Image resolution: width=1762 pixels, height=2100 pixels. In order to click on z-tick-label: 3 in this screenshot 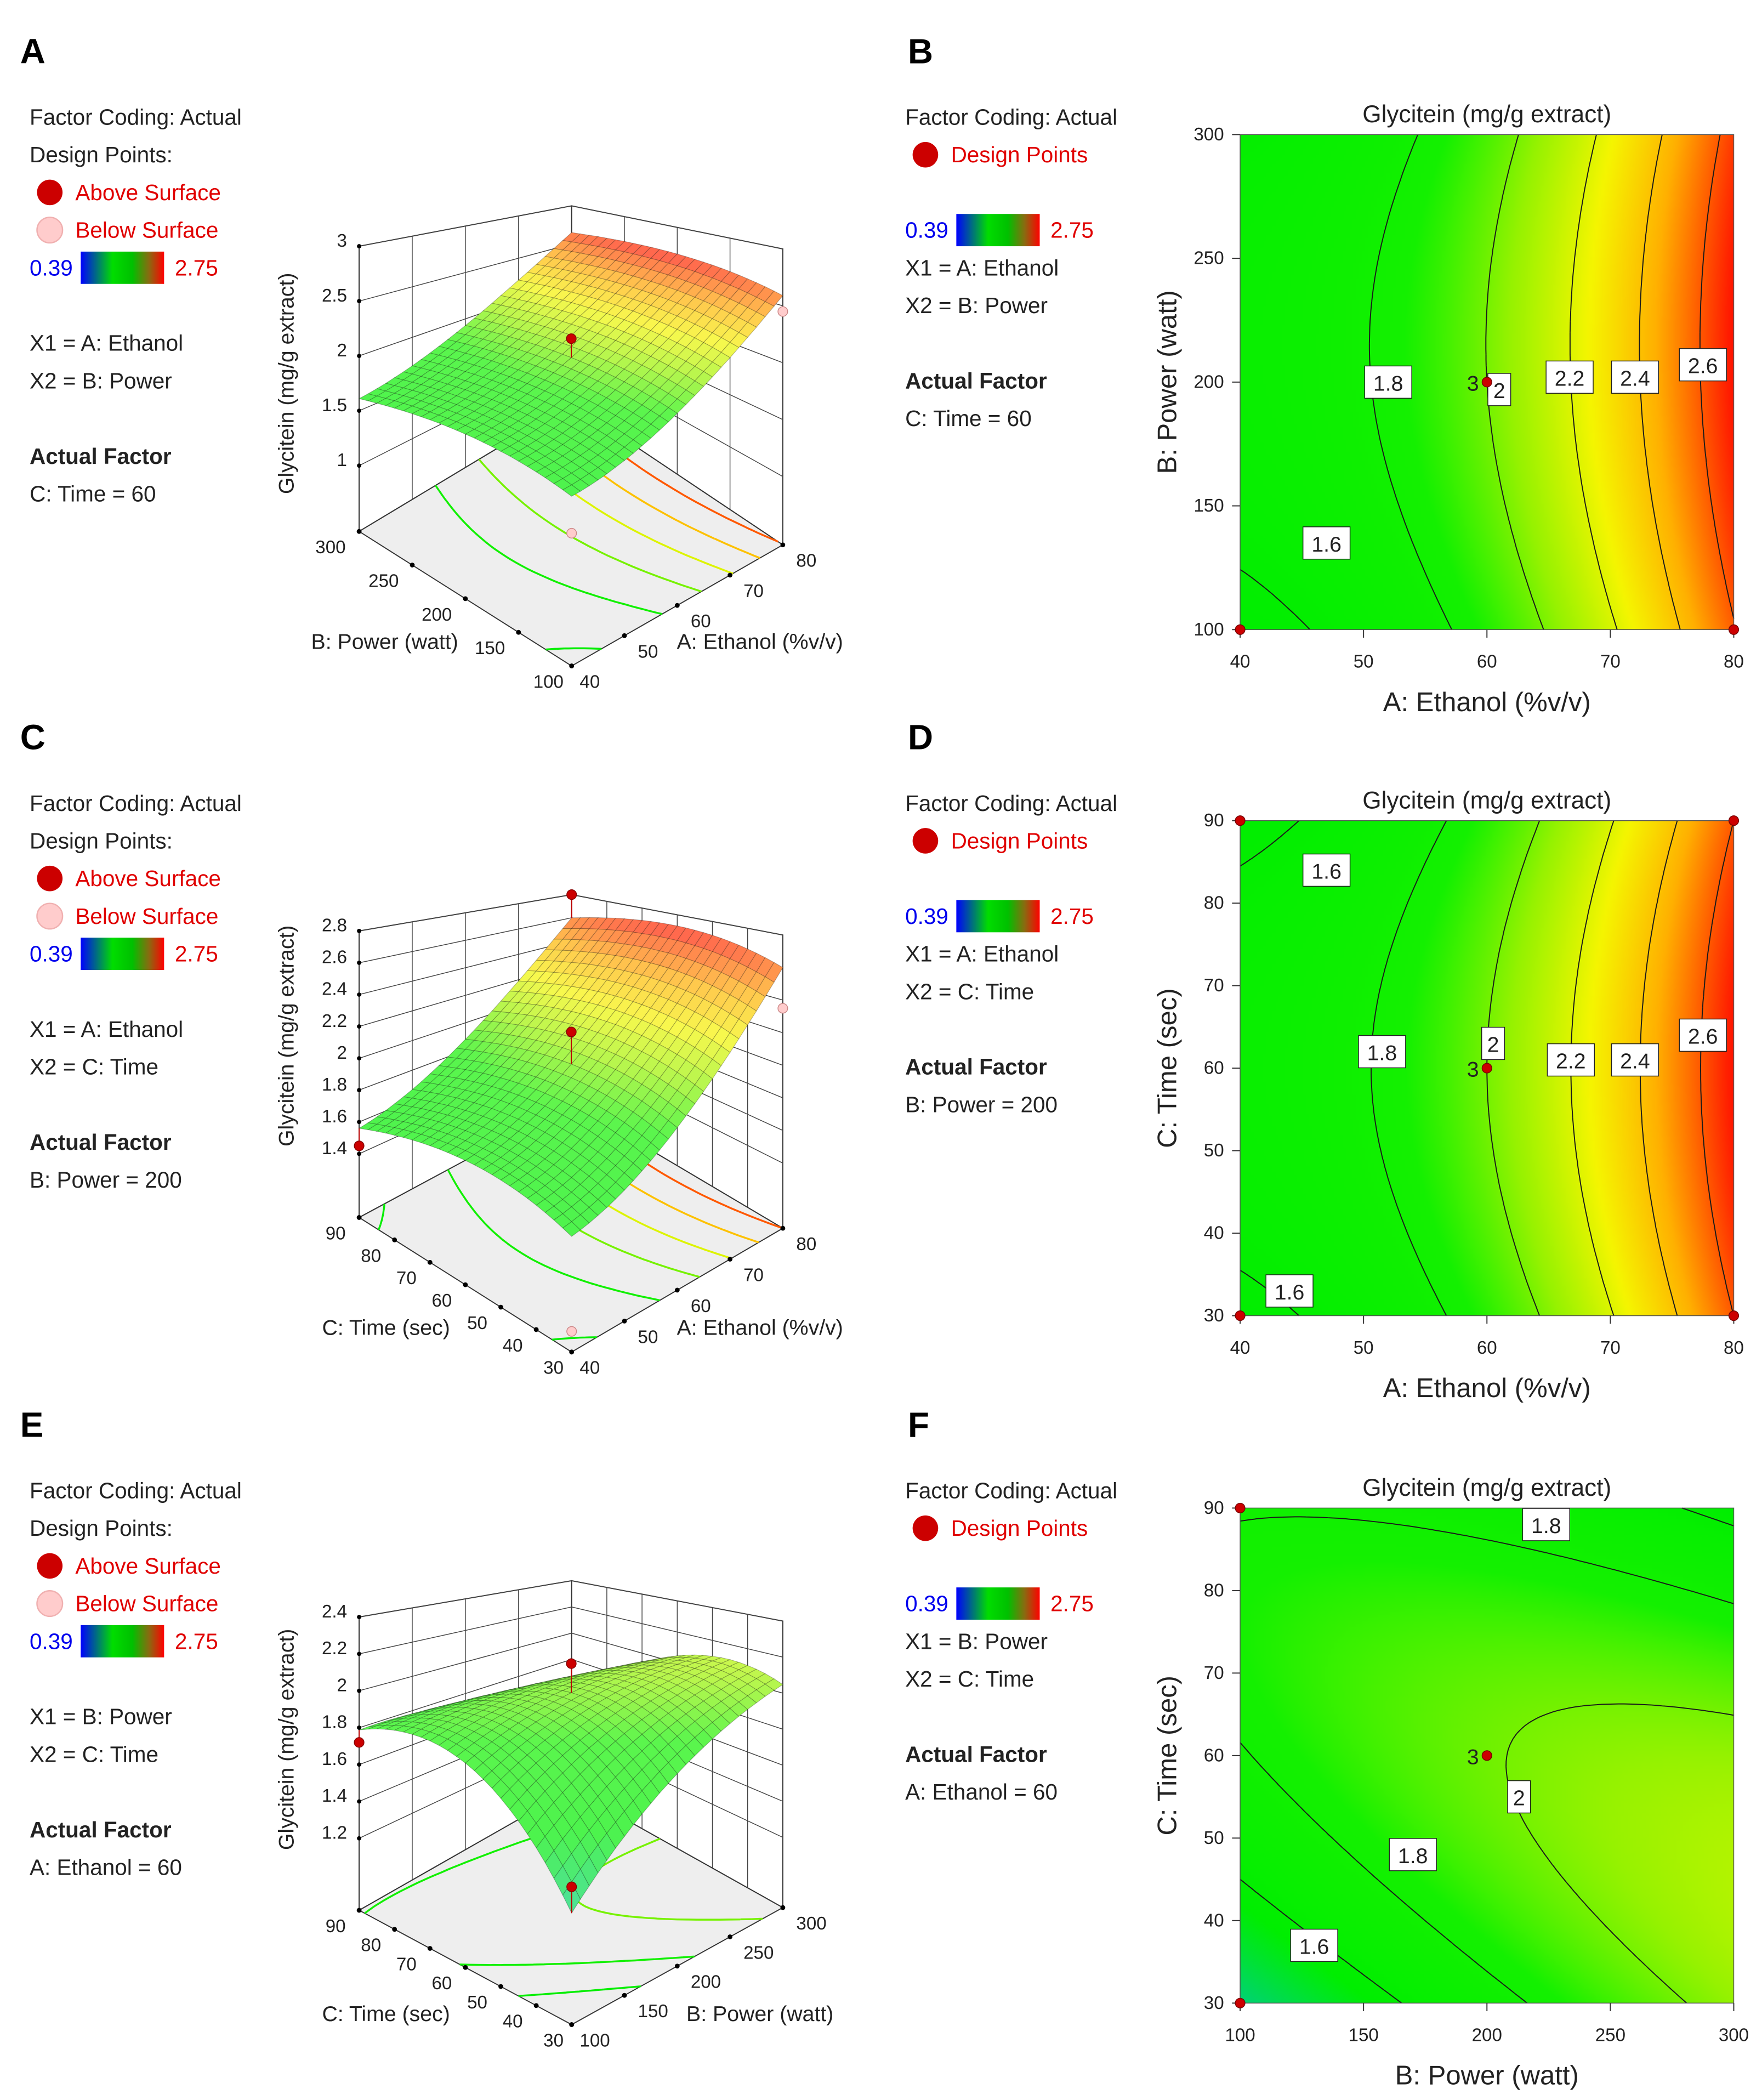, I will do `click(342, 241)`.